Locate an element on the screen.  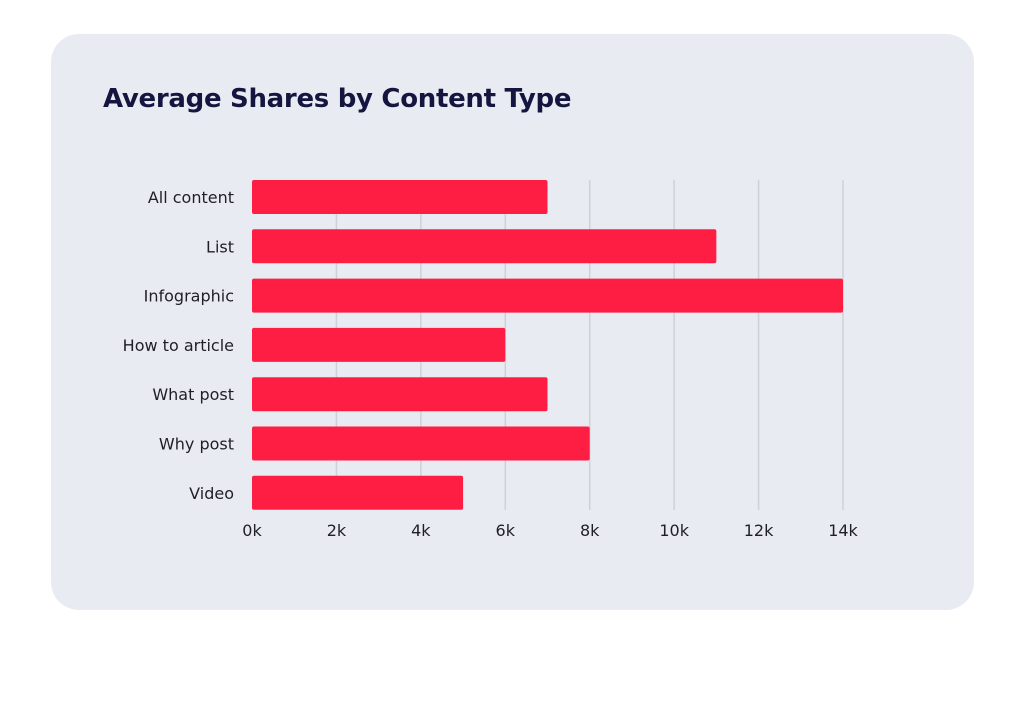
category-label: Video is located at coordinates (211, 493).